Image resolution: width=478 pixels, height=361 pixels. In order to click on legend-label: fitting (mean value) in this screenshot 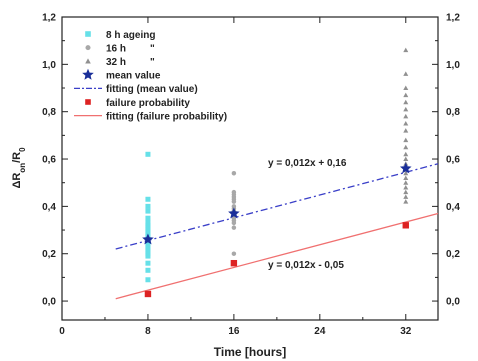, I will do `click(152, 89)`.